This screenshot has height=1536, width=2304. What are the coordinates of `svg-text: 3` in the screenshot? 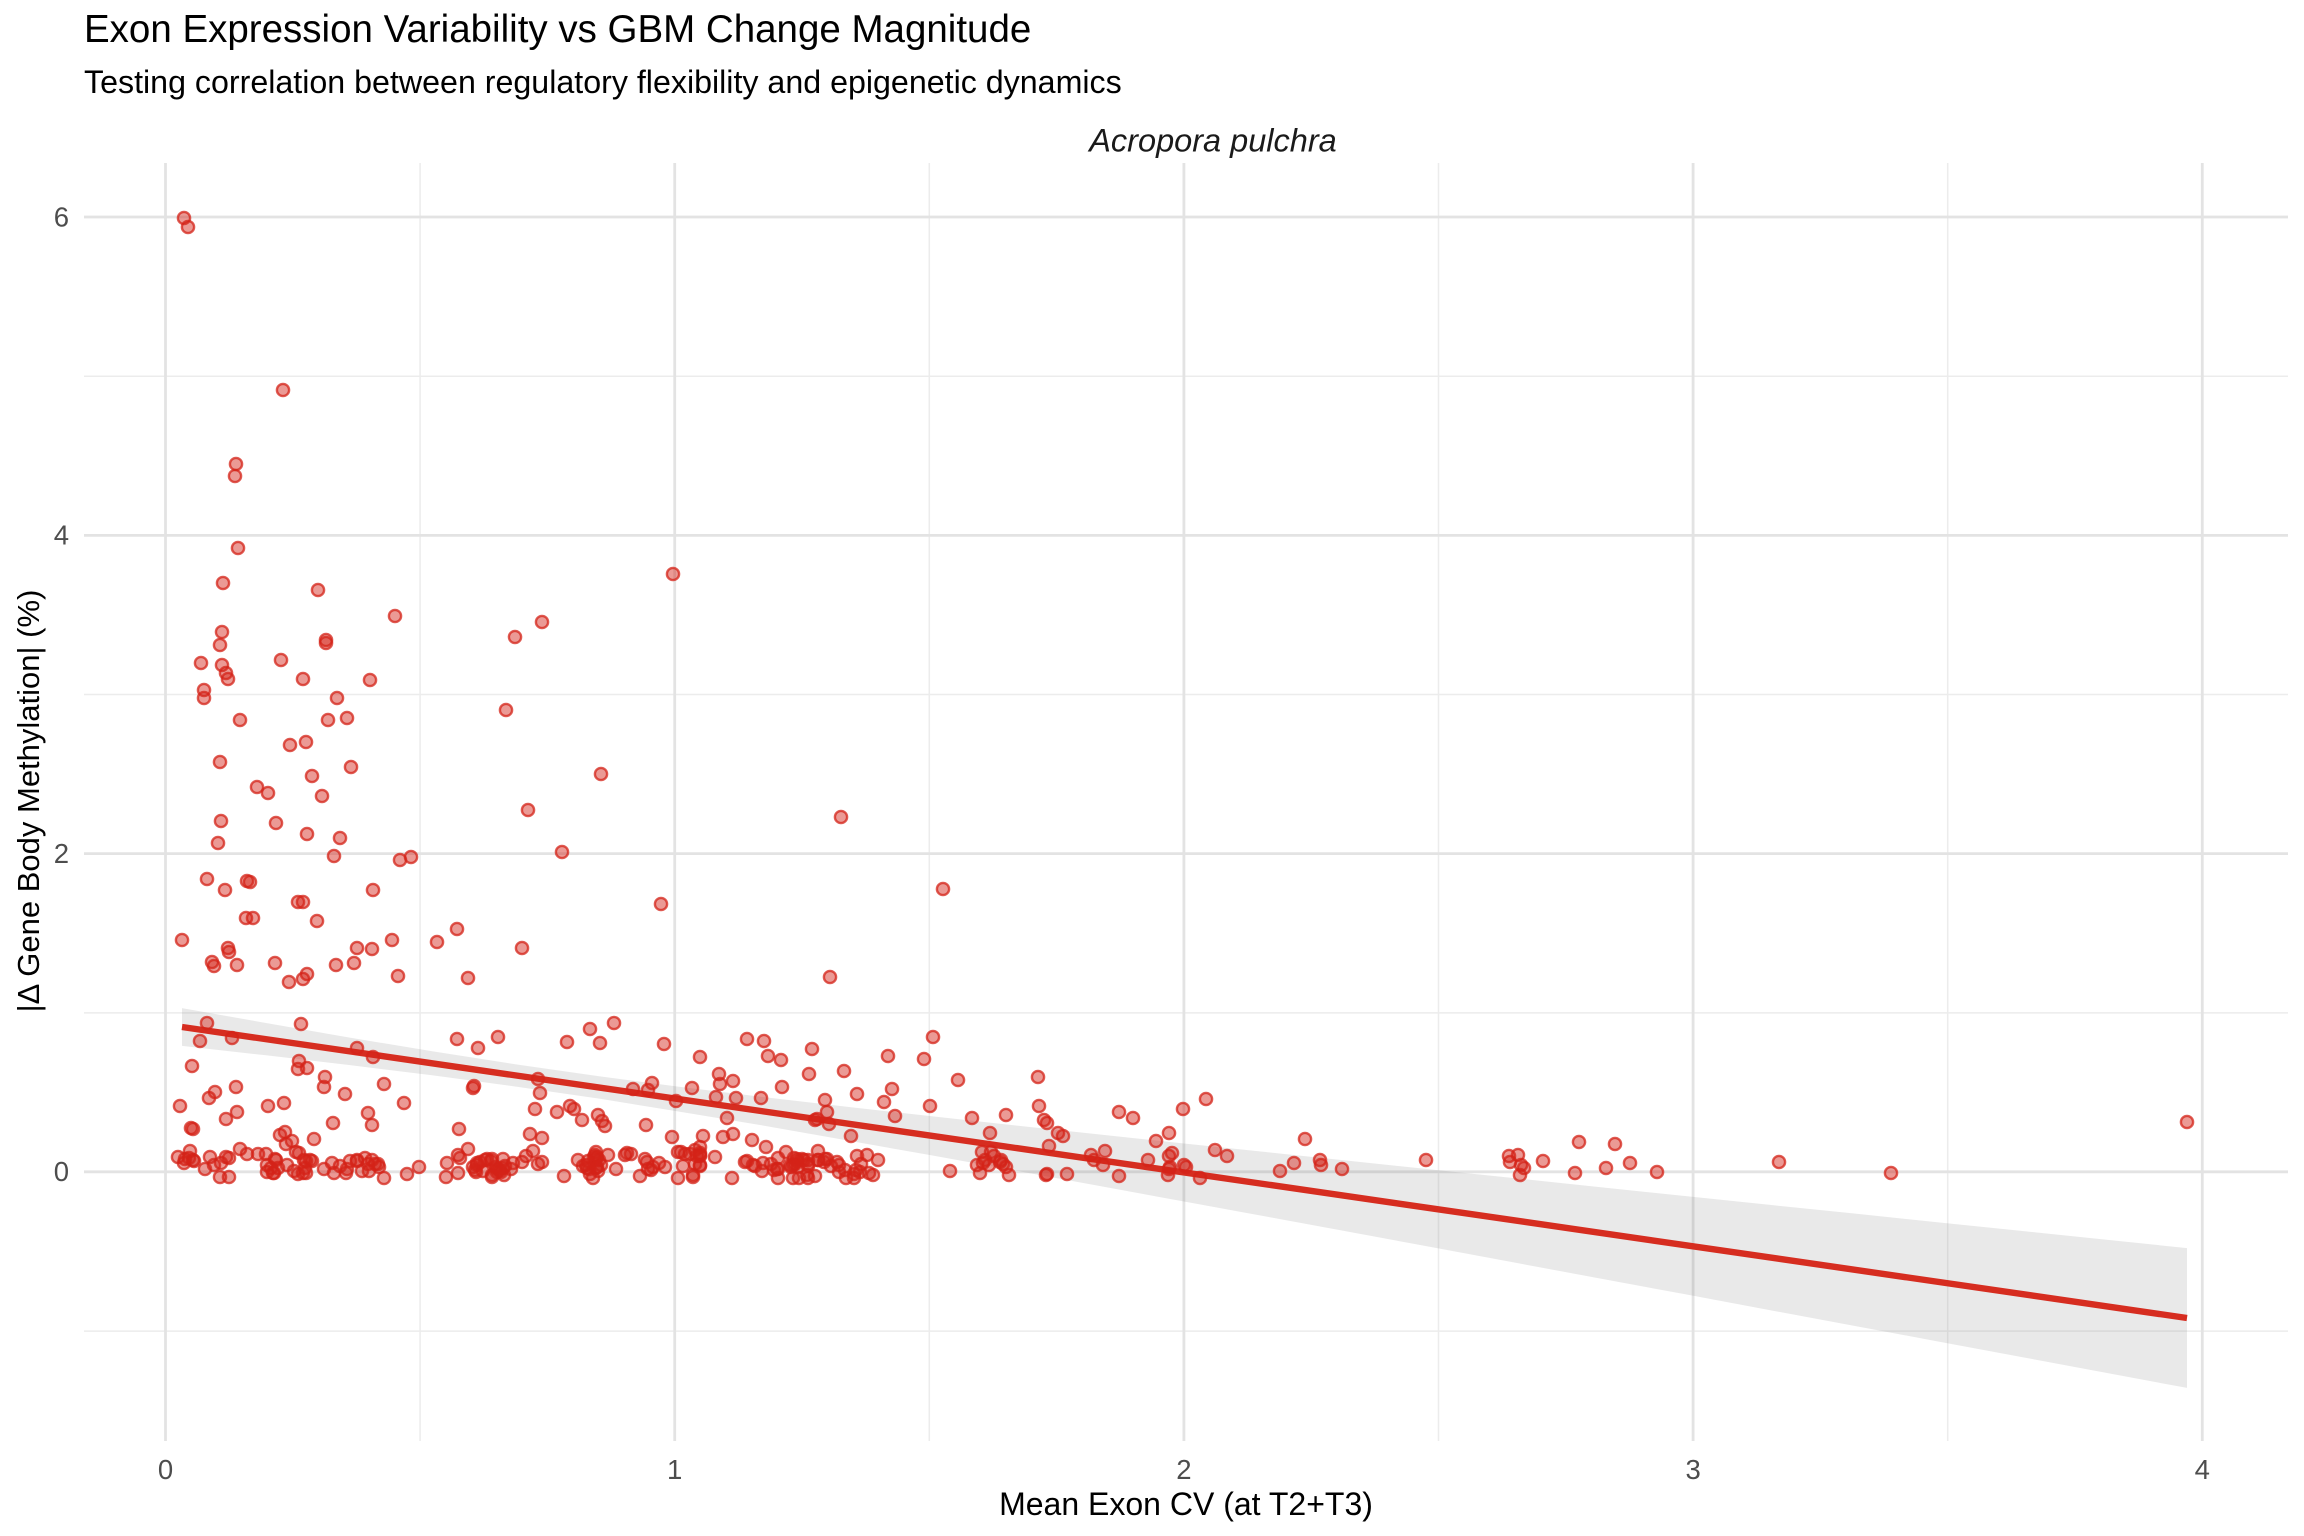 It's located at (1692, 1469).